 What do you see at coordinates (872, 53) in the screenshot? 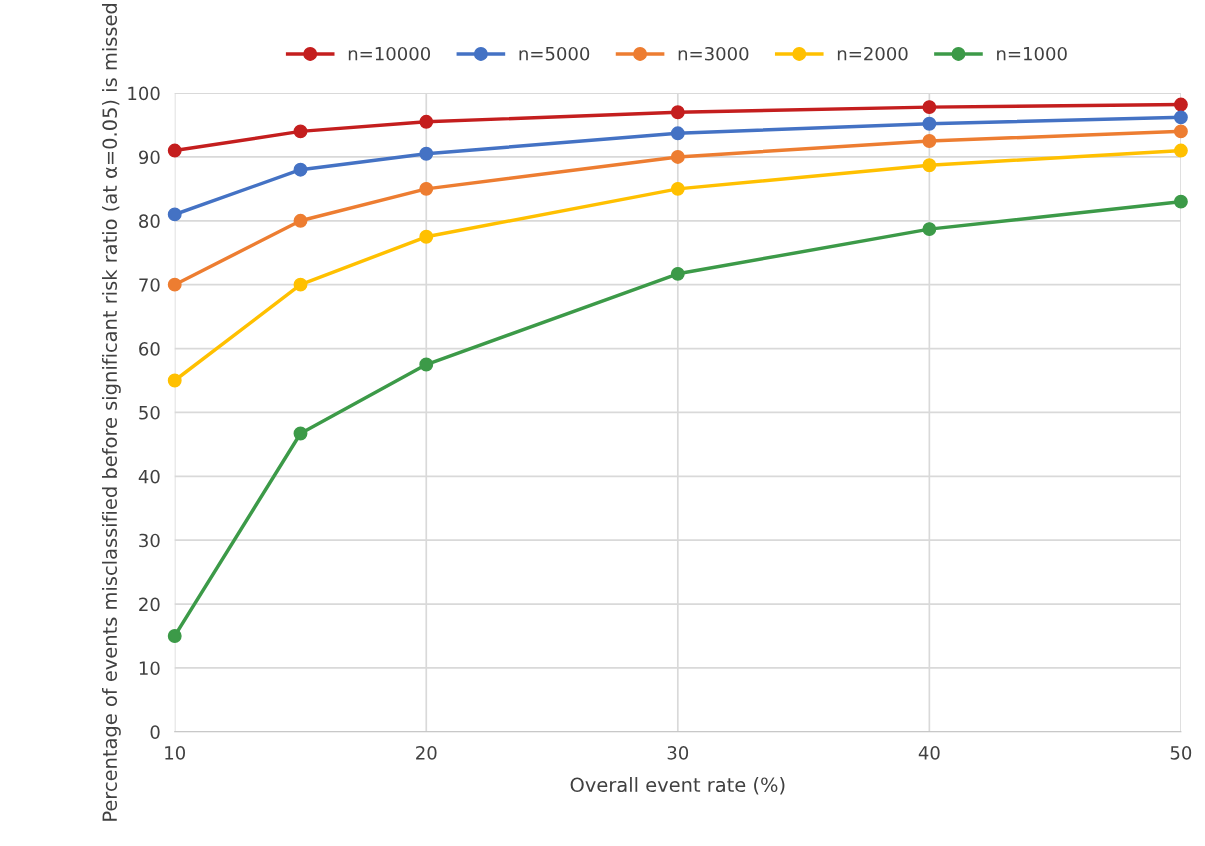
I see `legend-label: n=2000` at bounding box center [872, 53].